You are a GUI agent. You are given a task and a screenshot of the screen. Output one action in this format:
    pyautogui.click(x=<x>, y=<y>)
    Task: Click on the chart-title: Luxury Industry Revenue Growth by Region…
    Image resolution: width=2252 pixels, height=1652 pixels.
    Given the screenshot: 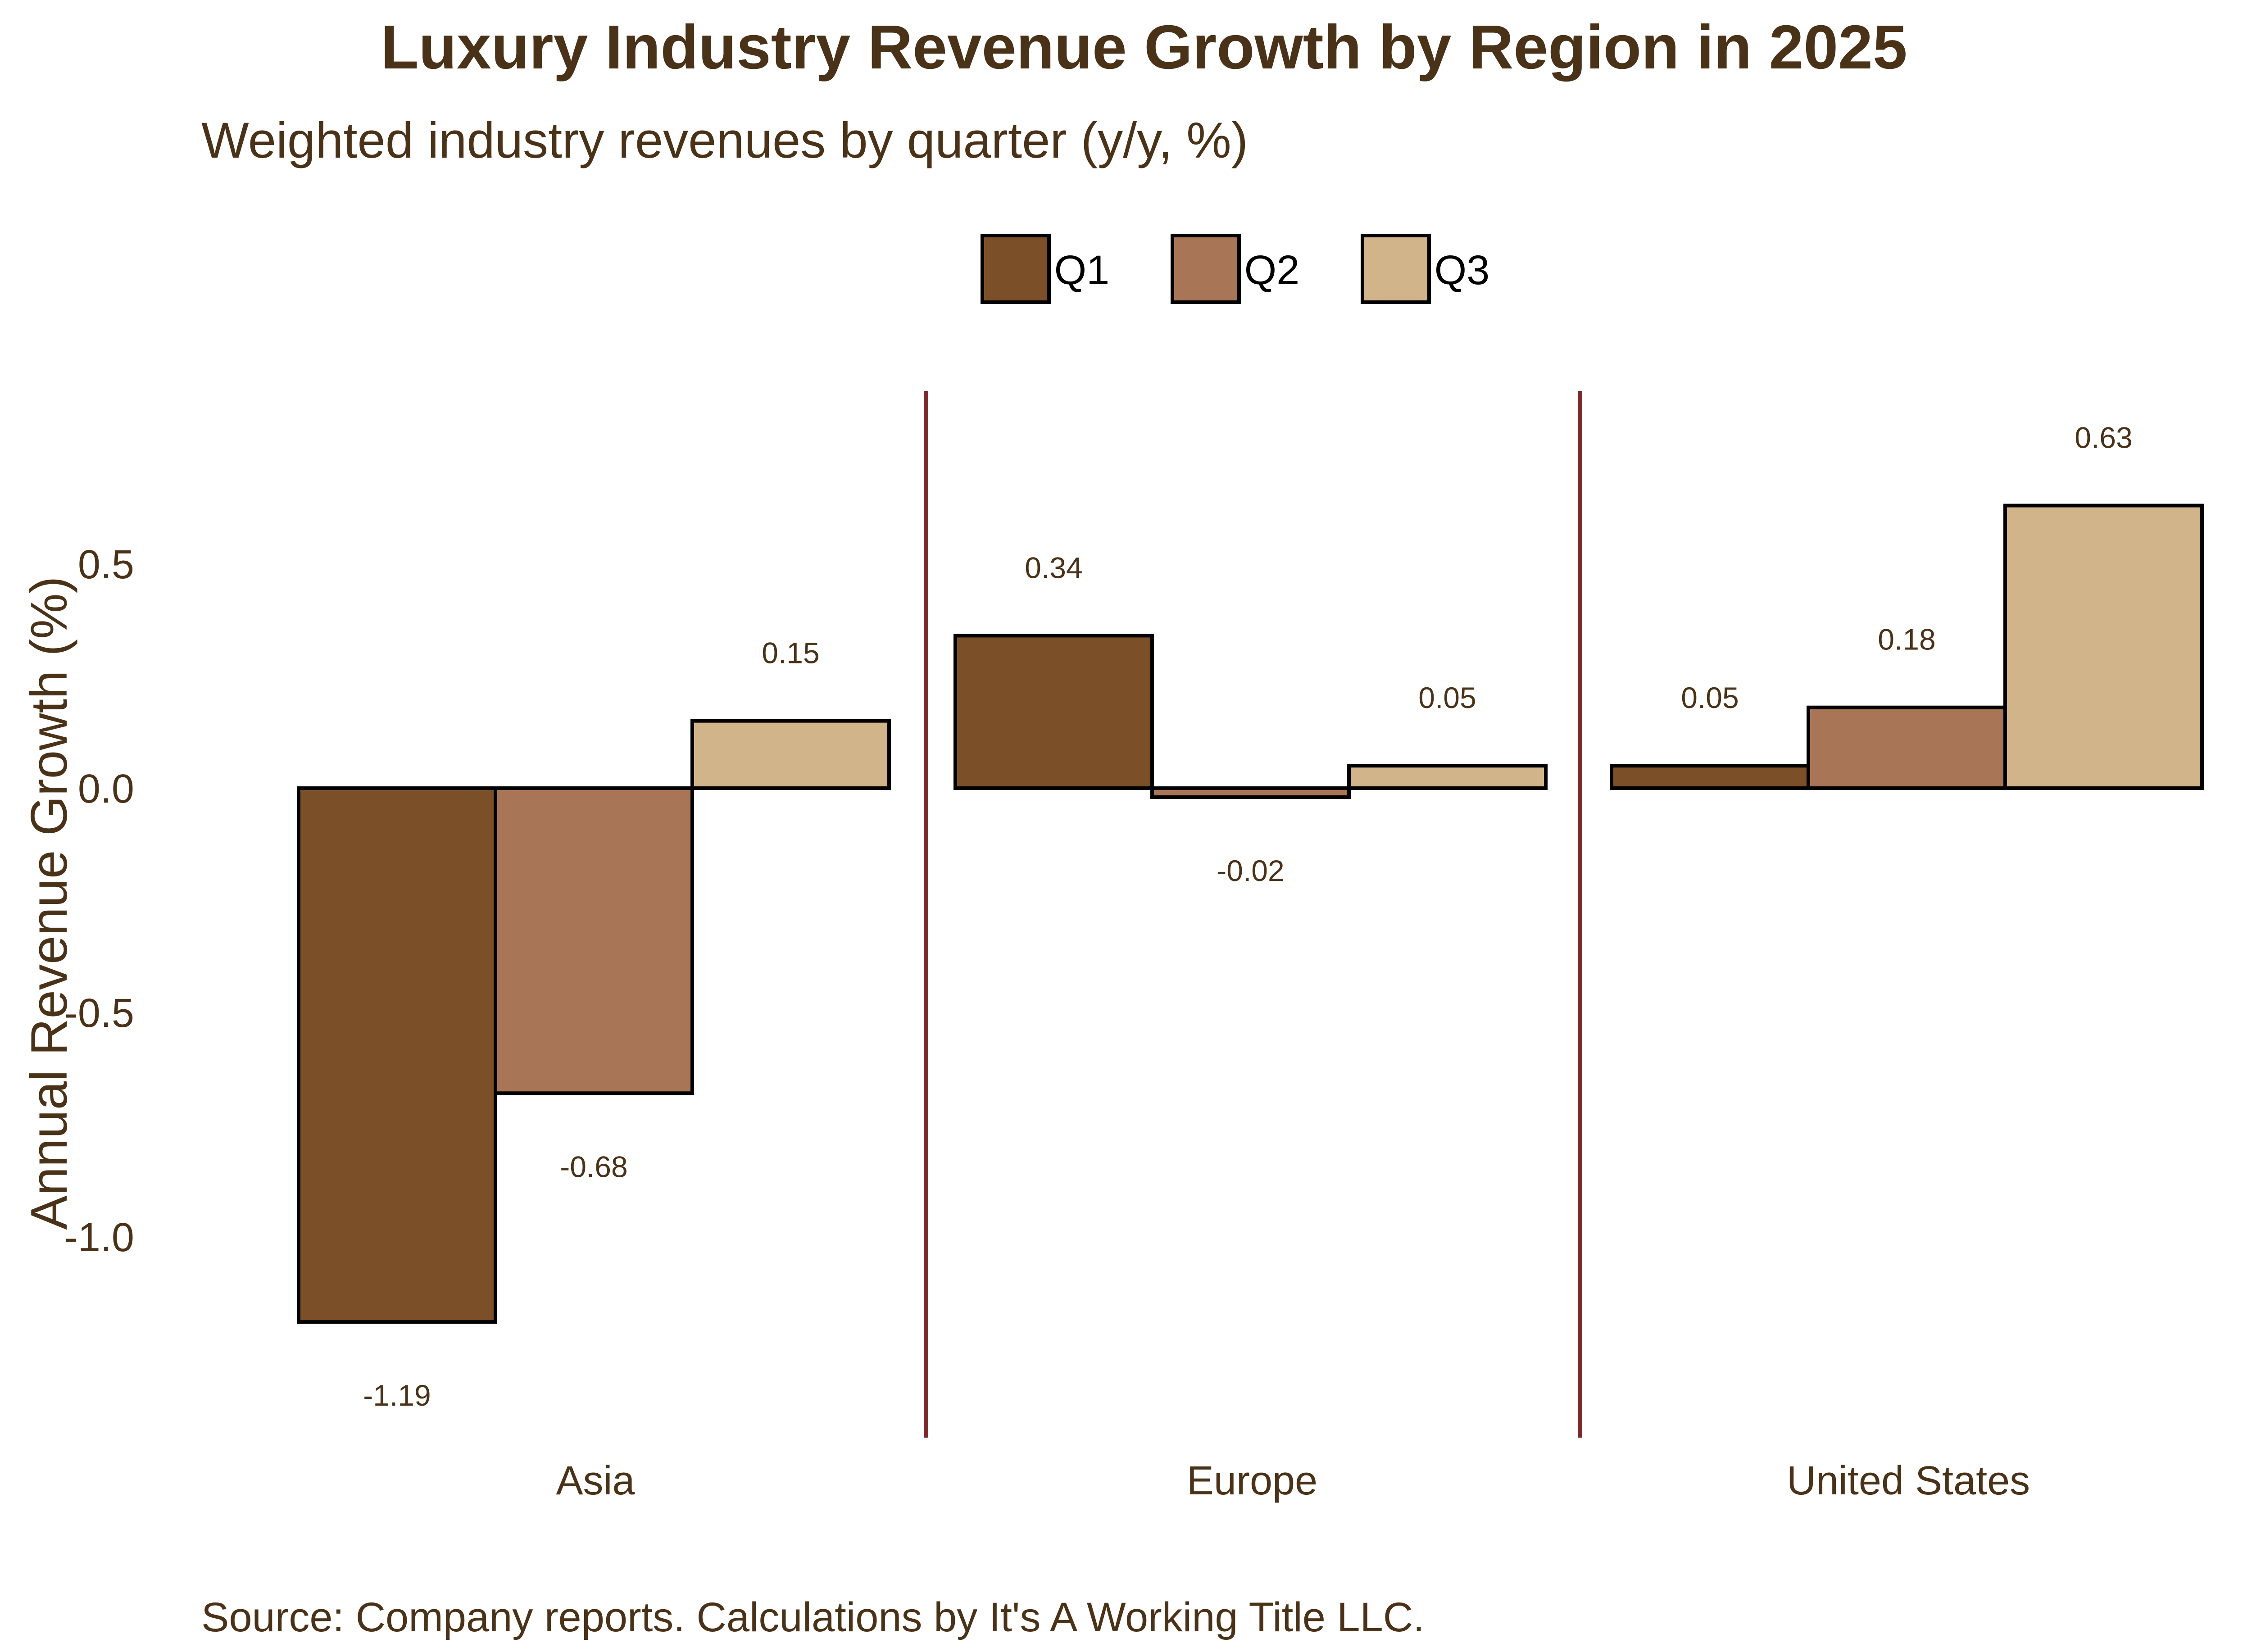 What is the action you would take?
    pyautogui.click(x=1144, y=47)
    